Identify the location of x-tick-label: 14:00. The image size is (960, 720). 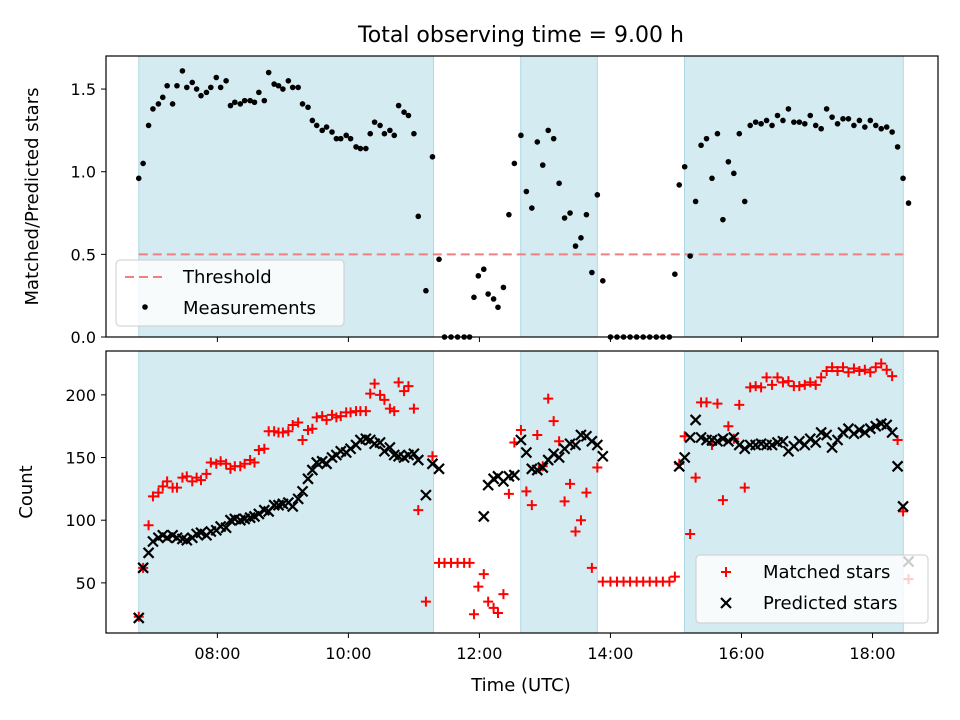
(610, 653).